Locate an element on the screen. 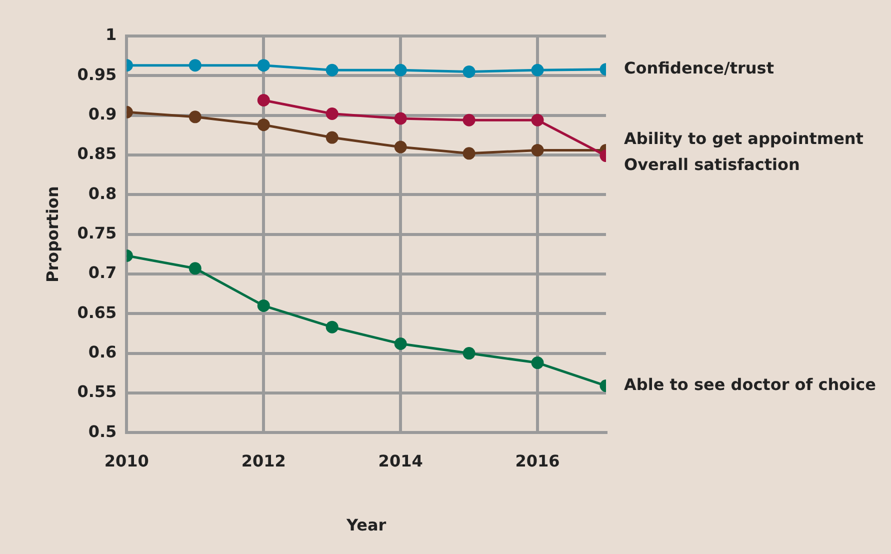 This screenshot has height=554, width=891. y-tick-label: 0.95 is located at coordinates (97, 74).